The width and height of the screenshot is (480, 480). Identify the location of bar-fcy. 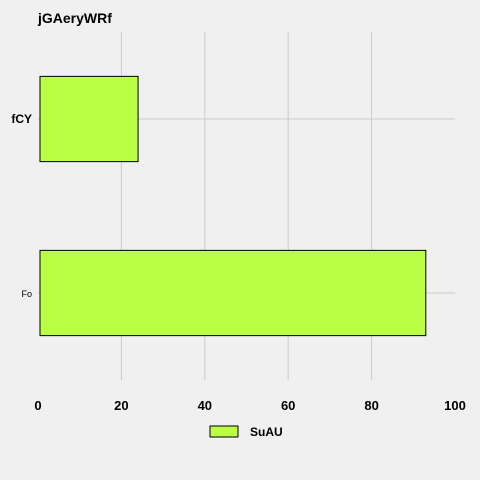
(89, 119).